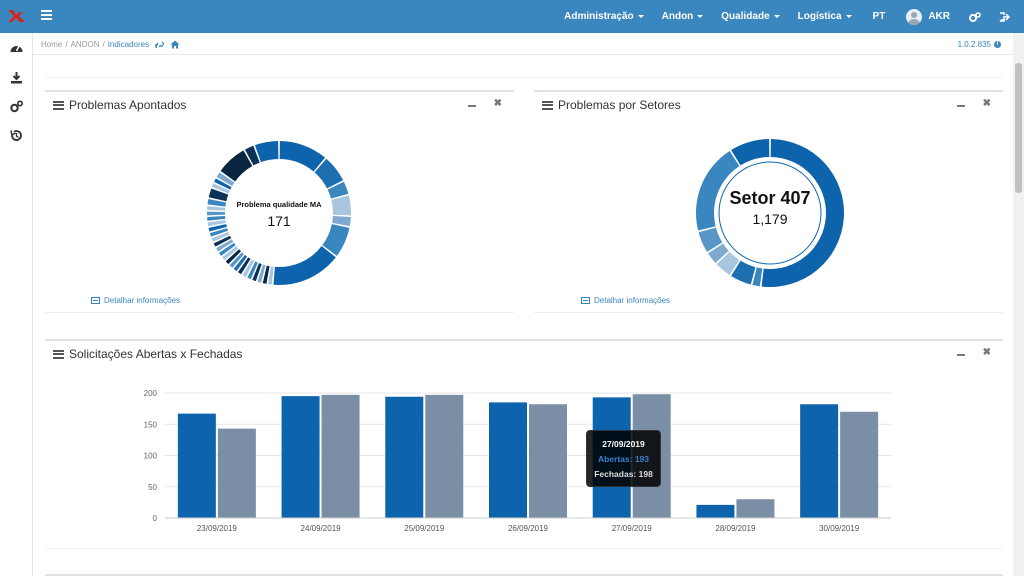 The height and width of the screenshot is (576, 1024). What do you see at coordinates (1018, 304) in the screenshot?
I see `page-scrollbar` at bounding box center [1018, 304].